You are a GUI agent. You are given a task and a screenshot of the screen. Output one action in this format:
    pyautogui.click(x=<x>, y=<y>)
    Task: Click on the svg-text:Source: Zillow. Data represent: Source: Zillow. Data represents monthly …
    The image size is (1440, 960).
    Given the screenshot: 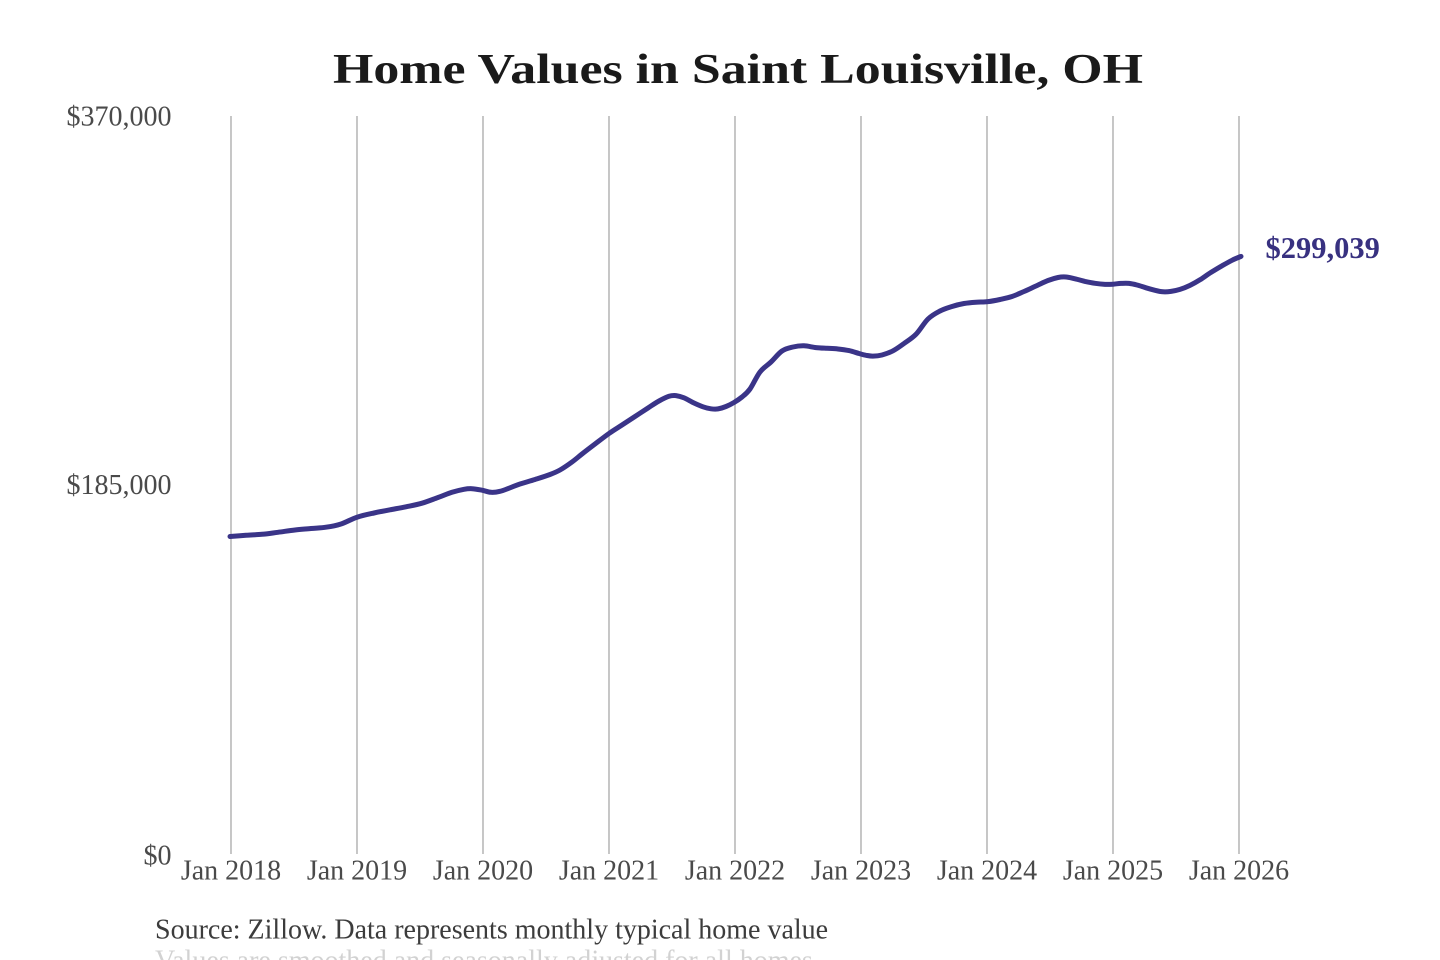 What is the action you would take?
    pyautogui.click(x=491, y=930)
    